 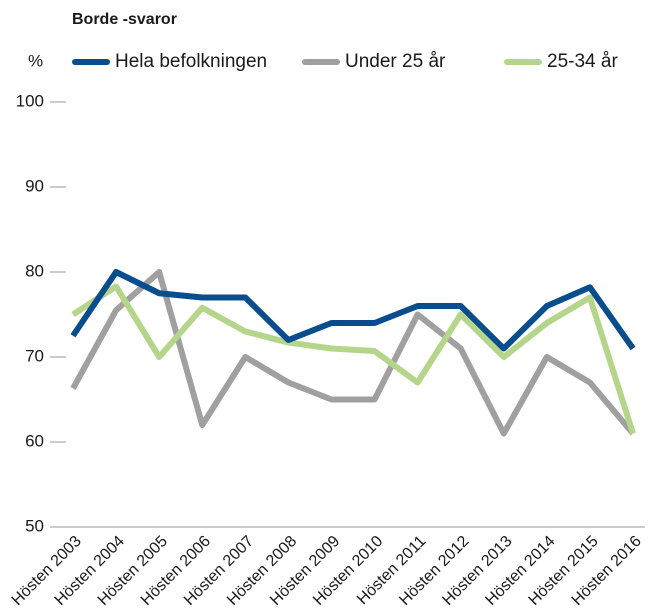 I want to click on legend-label: Hela befolkningen, so click(x=191, y=61).